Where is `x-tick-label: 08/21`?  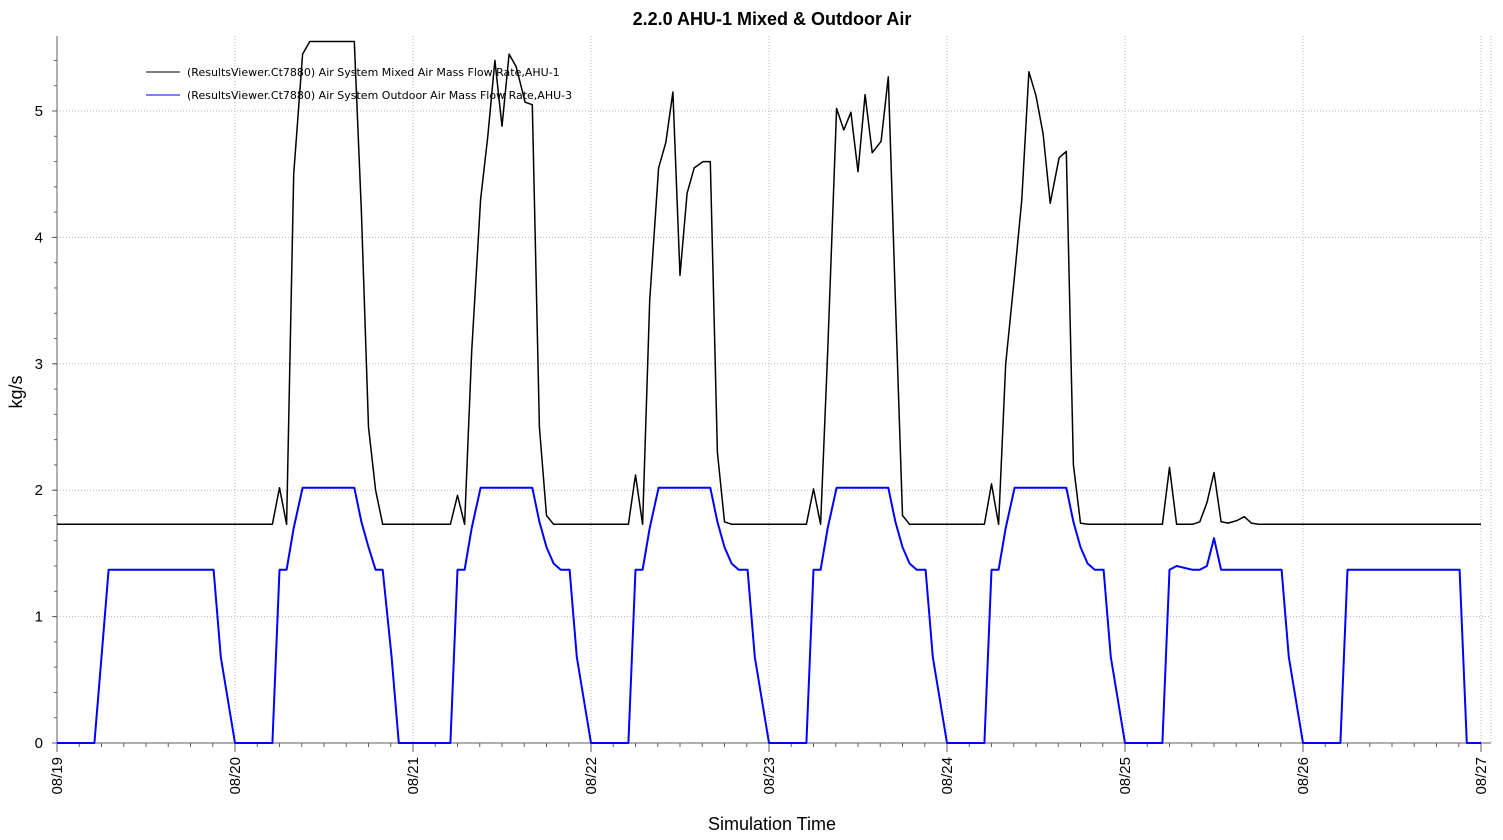
x-tick-label: 08/21 is located at coordinates (413, 776).